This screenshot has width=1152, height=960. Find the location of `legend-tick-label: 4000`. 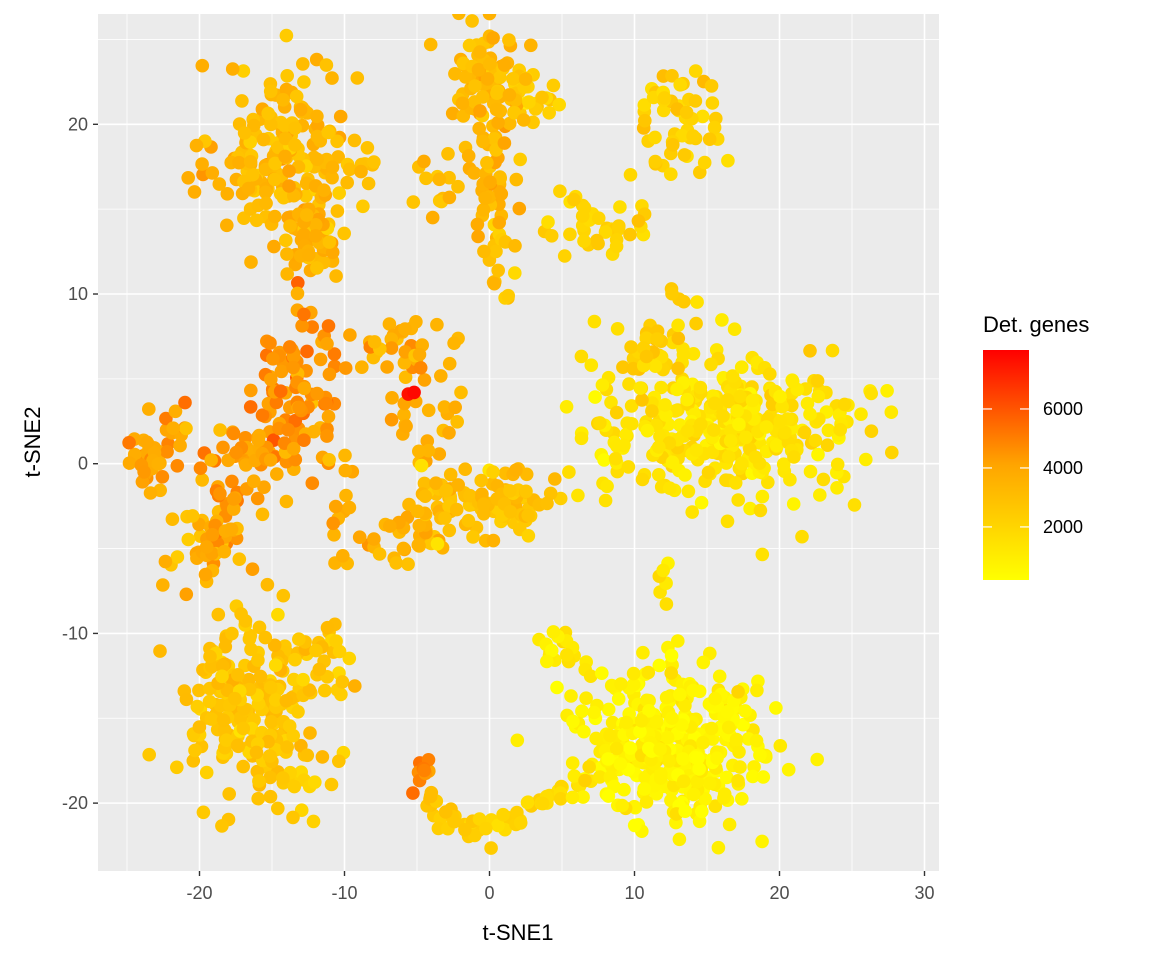

legend-tick-label: 4000 is located at coordinates (1063, 468).